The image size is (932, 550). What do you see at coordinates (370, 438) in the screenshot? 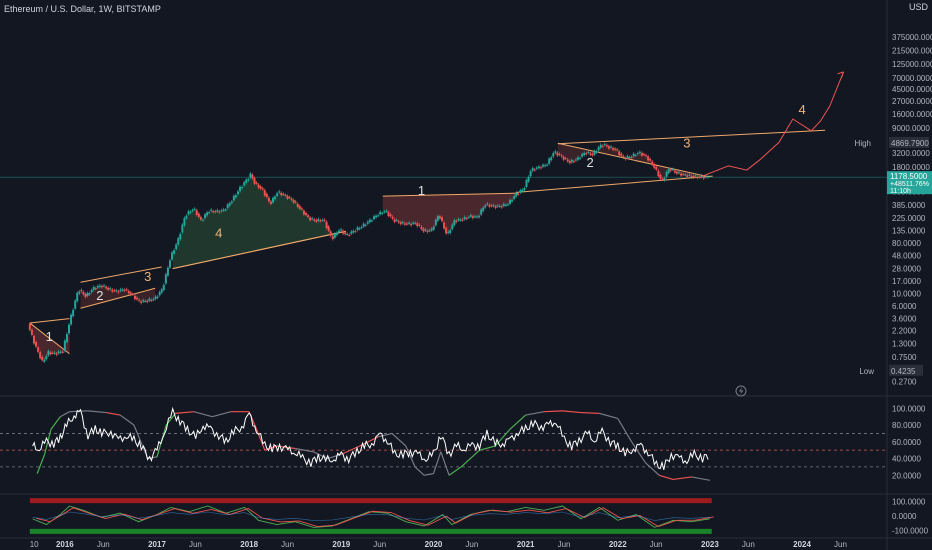
I see `rsi-line` at bounding box center [370, 438].